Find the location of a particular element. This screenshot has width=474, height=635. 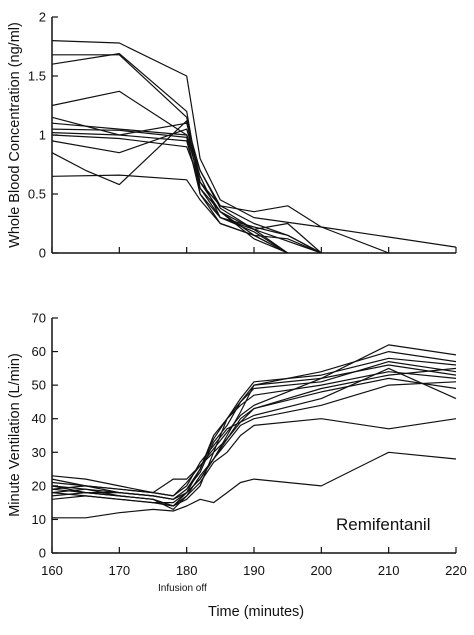

concentration-y-tick-label: 0 is located at coordinates (42, 253).